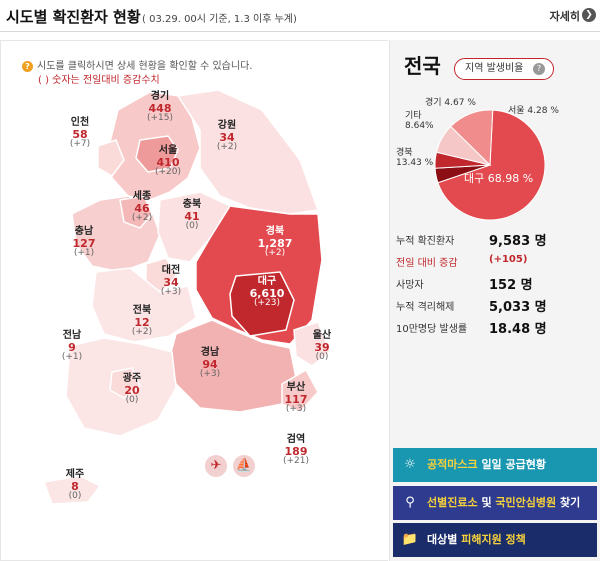 This screenshot has width=600, height=561. I want to click on map-region-gwangju, so click(125, 383).